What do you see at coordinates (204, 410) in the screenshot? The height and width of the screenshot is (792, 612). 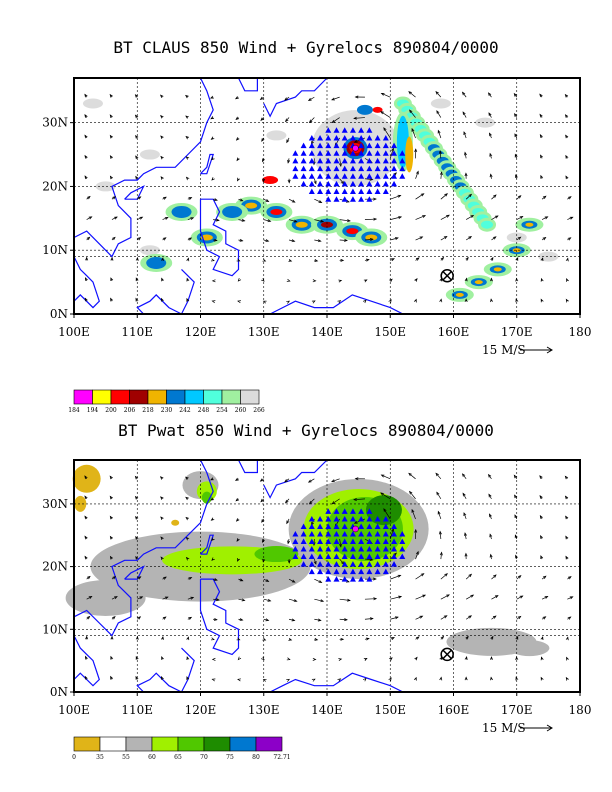 I see `colorbar-label: 248` at bounding box center [204, 410].